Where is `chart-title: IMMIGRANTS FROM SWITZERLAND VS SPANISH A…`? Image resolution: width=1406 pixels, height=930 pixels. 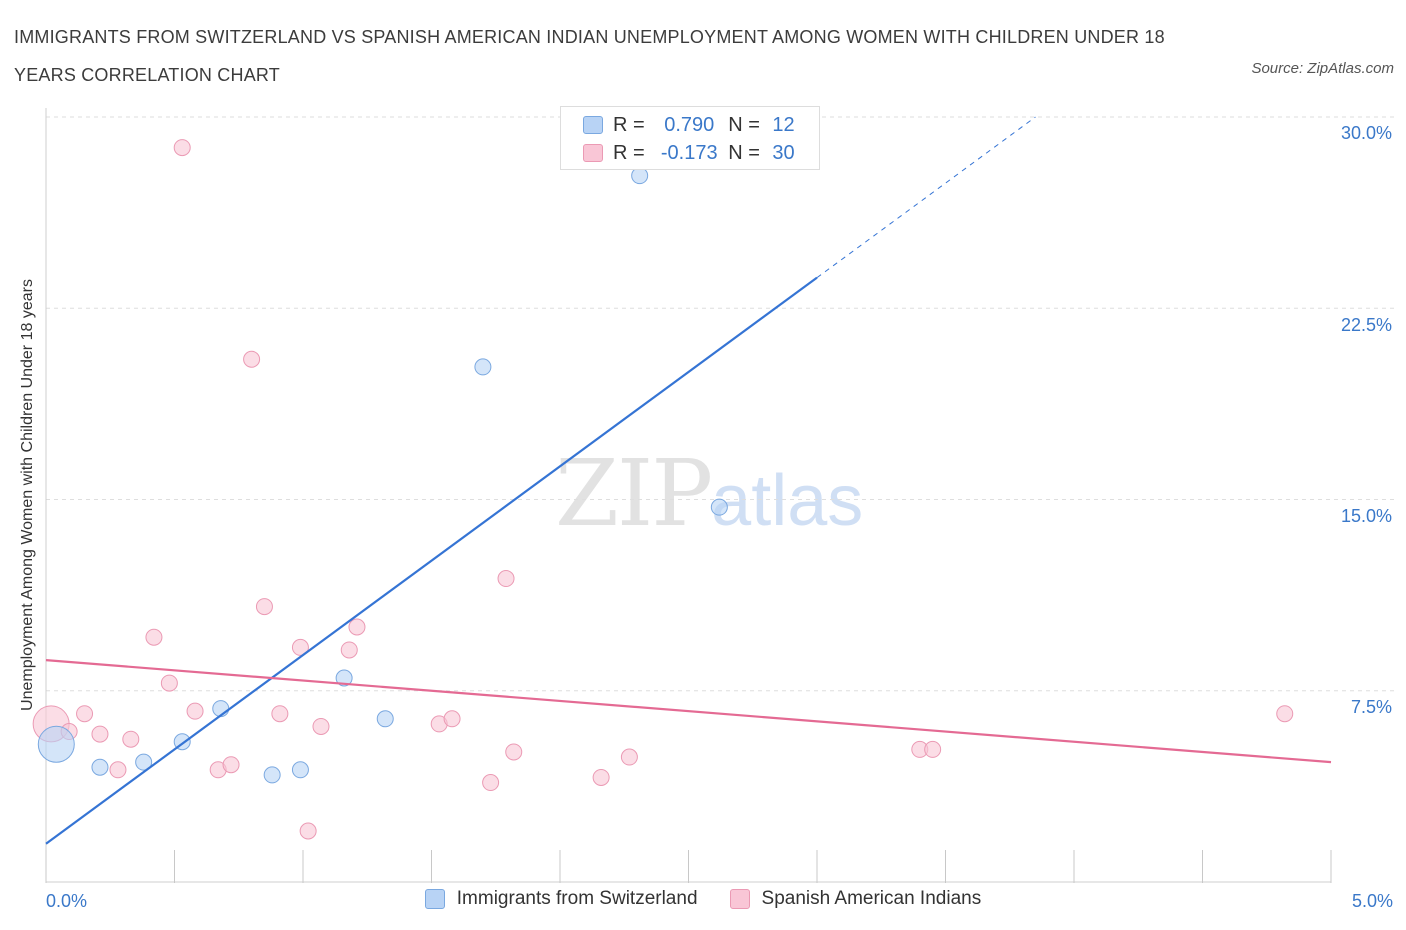 chart-title: IMMIGRANTS FROM SWITZERLAND VS SPANISH A… is located at coordinates (589, 56).